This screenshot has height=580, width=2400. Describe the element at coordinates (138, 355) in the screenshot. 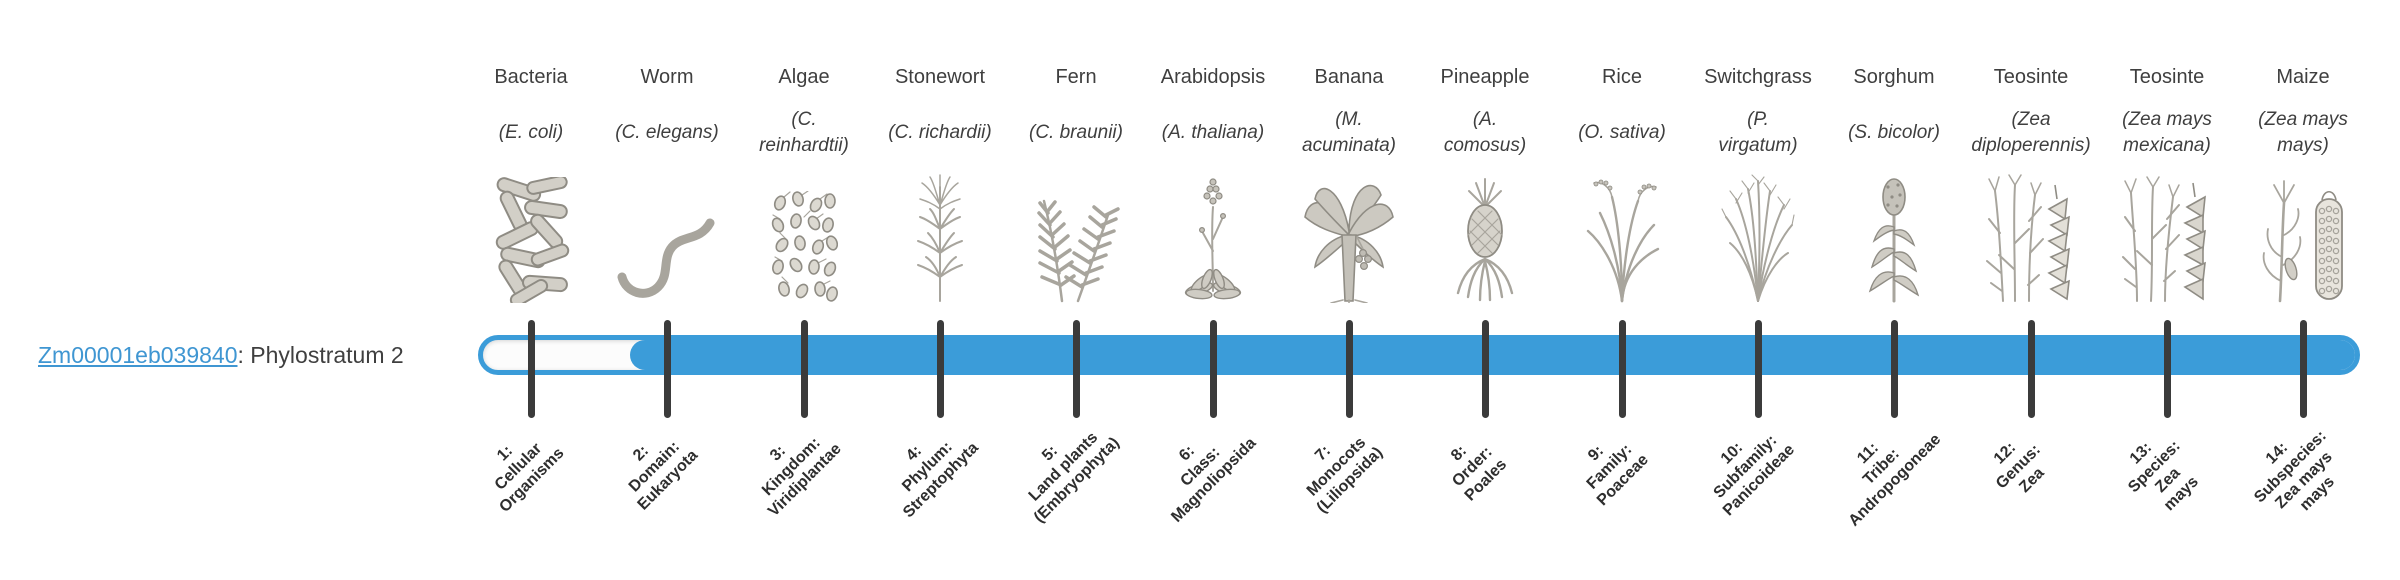

I see `gene-link: Zm00001eb039840` at that location.